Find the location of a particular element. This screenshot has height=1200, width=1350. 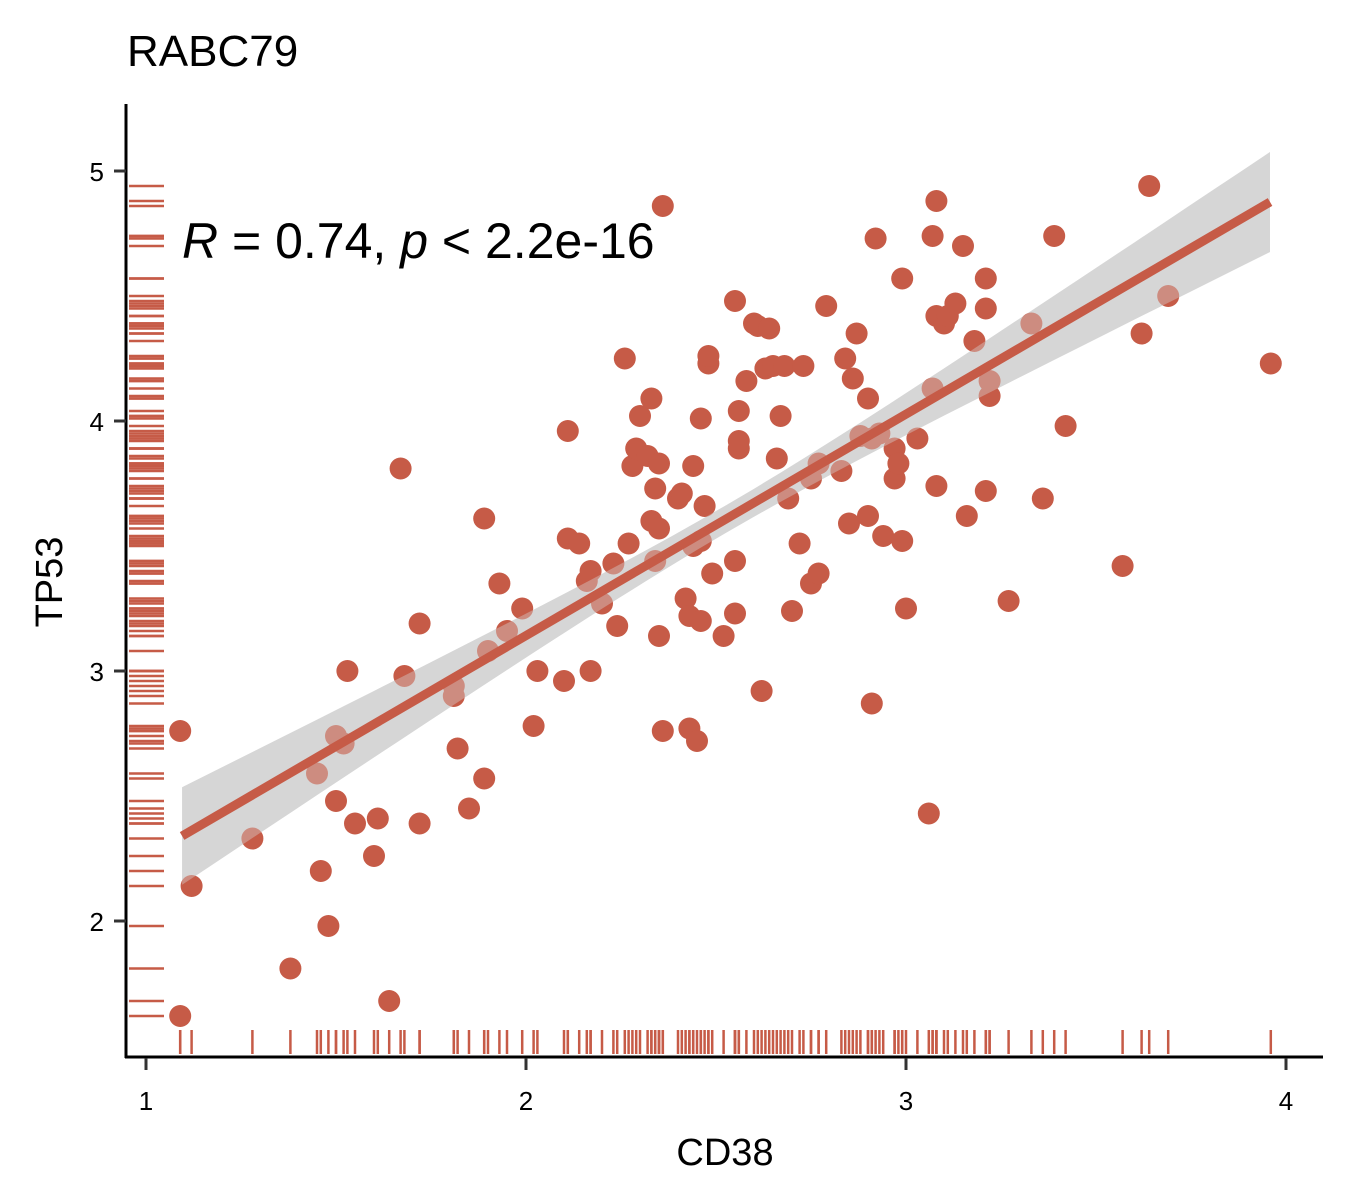

chart-title: RABC79 is located at coordinates (212, 51).